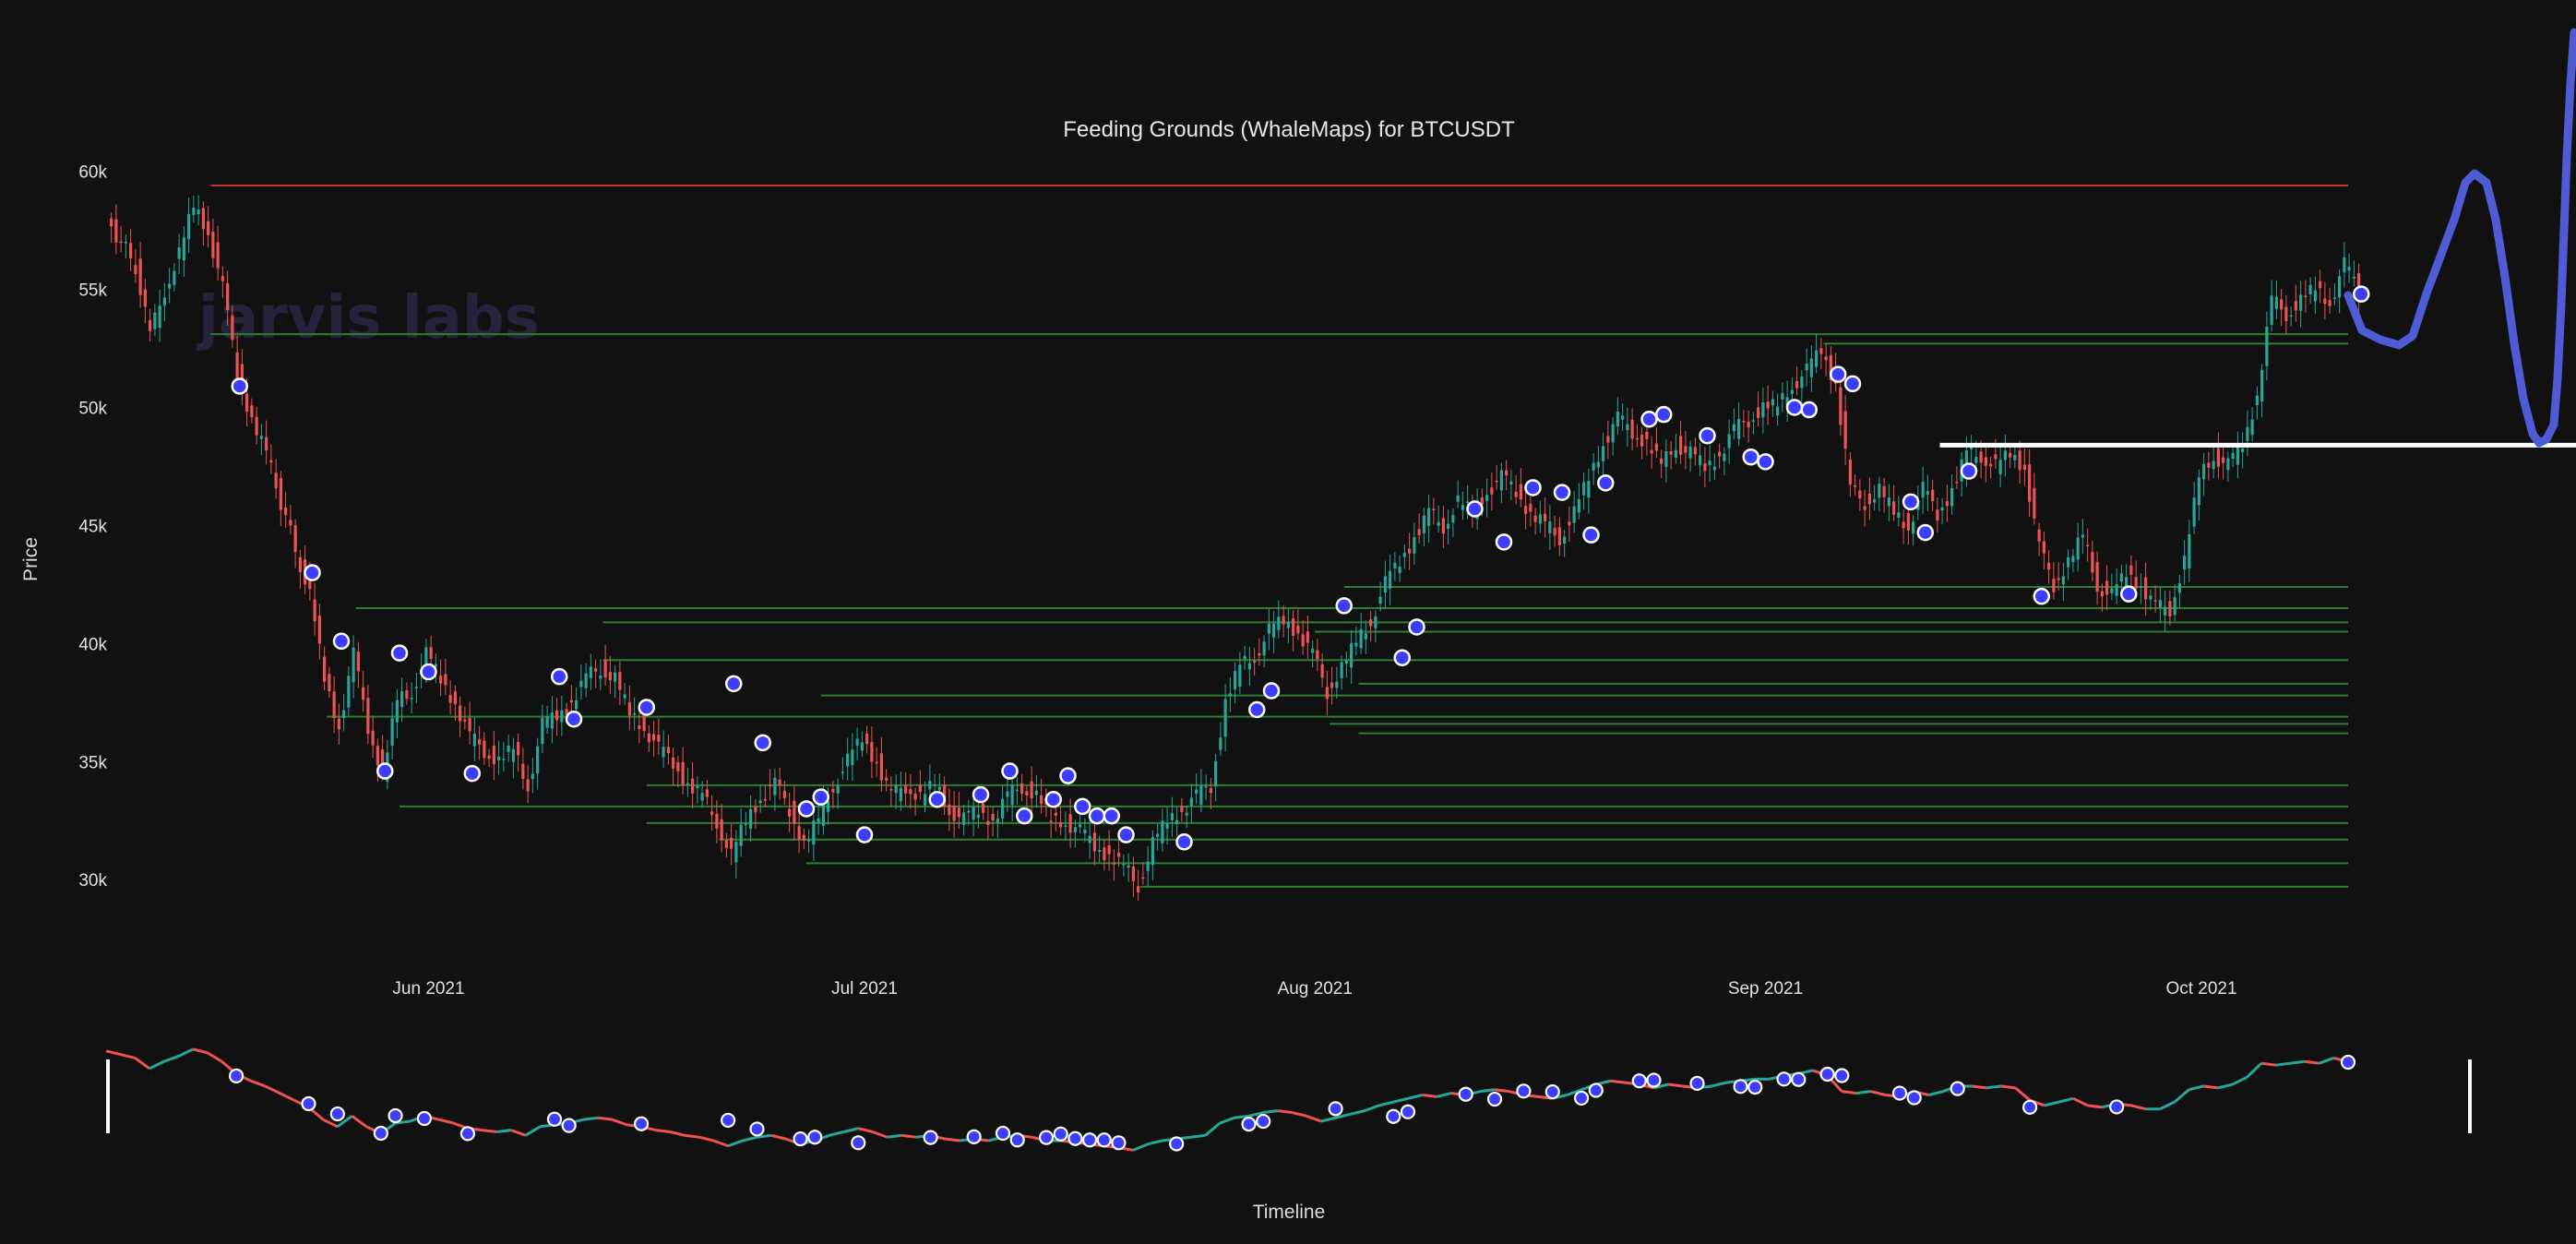  Describe the element at coordinates (2257, 238) in the screenshot. I see `user-drawings` at that location.